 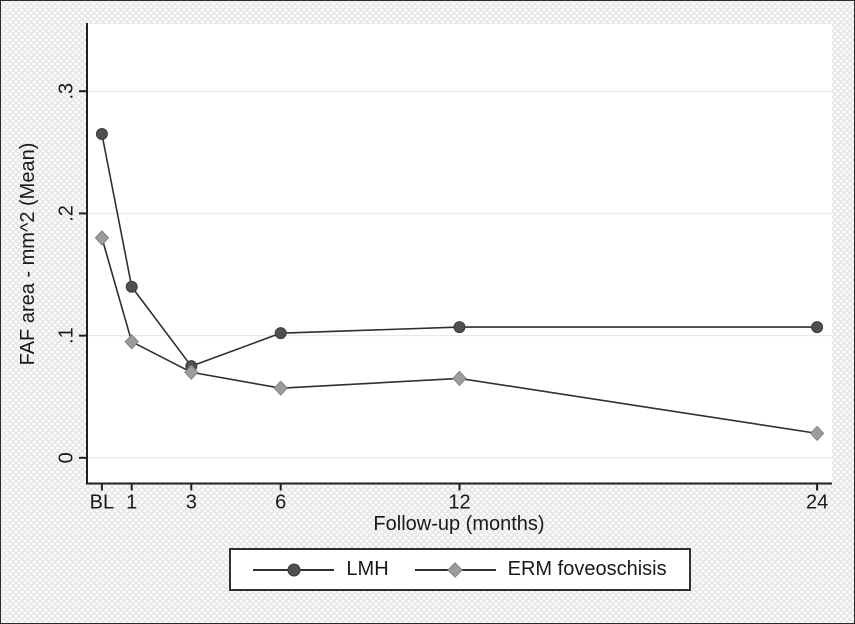 I want to click on legend: LMH ERM foveoschisis, so click(x=460, y=569).